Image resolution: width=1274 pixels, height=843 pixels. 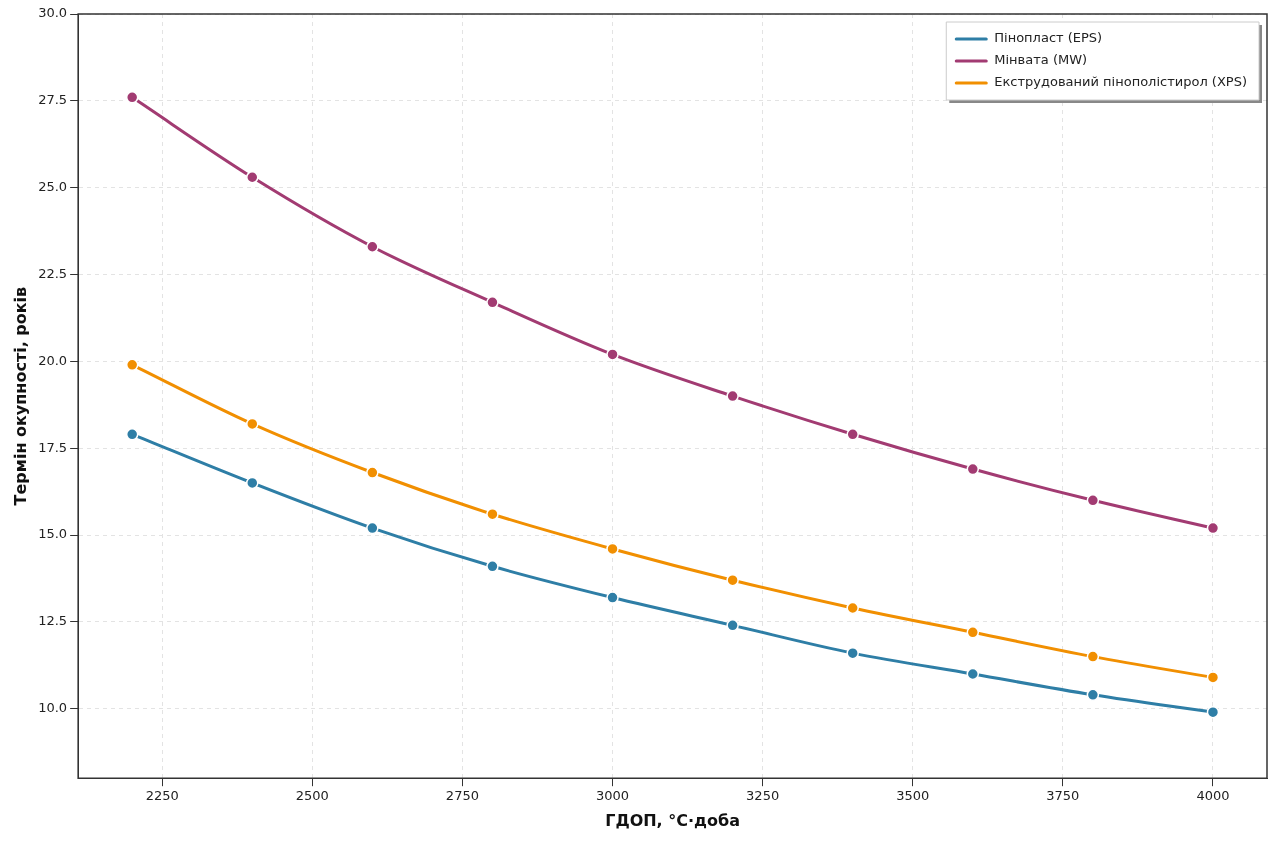 I want to click on y-tick-label: 22.5, so click(x=53, y=273).